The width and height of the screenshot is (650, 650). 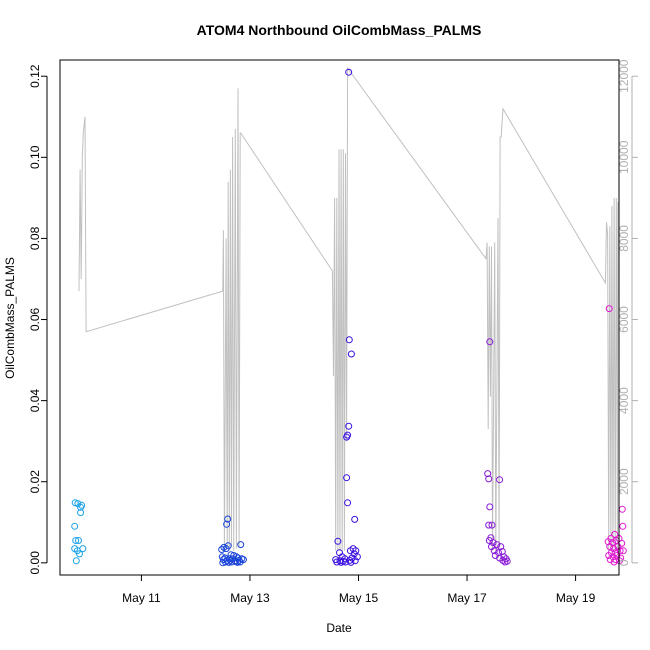 What do you see at coordinates (359, 598) in the screenshot?
I see `x-tick-label: May 15` at bounding box center [359, 598].